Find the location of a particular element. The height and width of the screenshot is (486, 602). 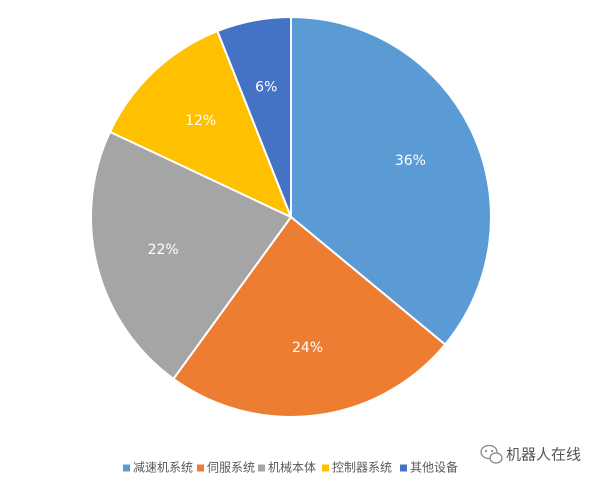

chart-legend: 减速机系统 伺服系统 机械本体 控制器系统 其他设备 is located at coordinates (290, 467).